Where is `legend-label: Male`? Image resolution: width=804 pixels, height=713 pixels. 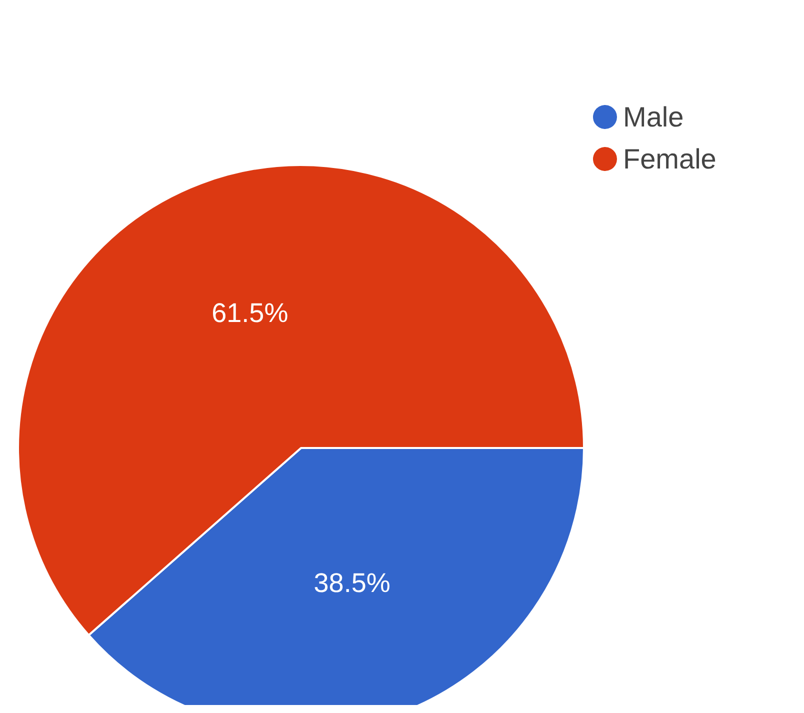
legend-label: Male is located at coordinates (653, 117).